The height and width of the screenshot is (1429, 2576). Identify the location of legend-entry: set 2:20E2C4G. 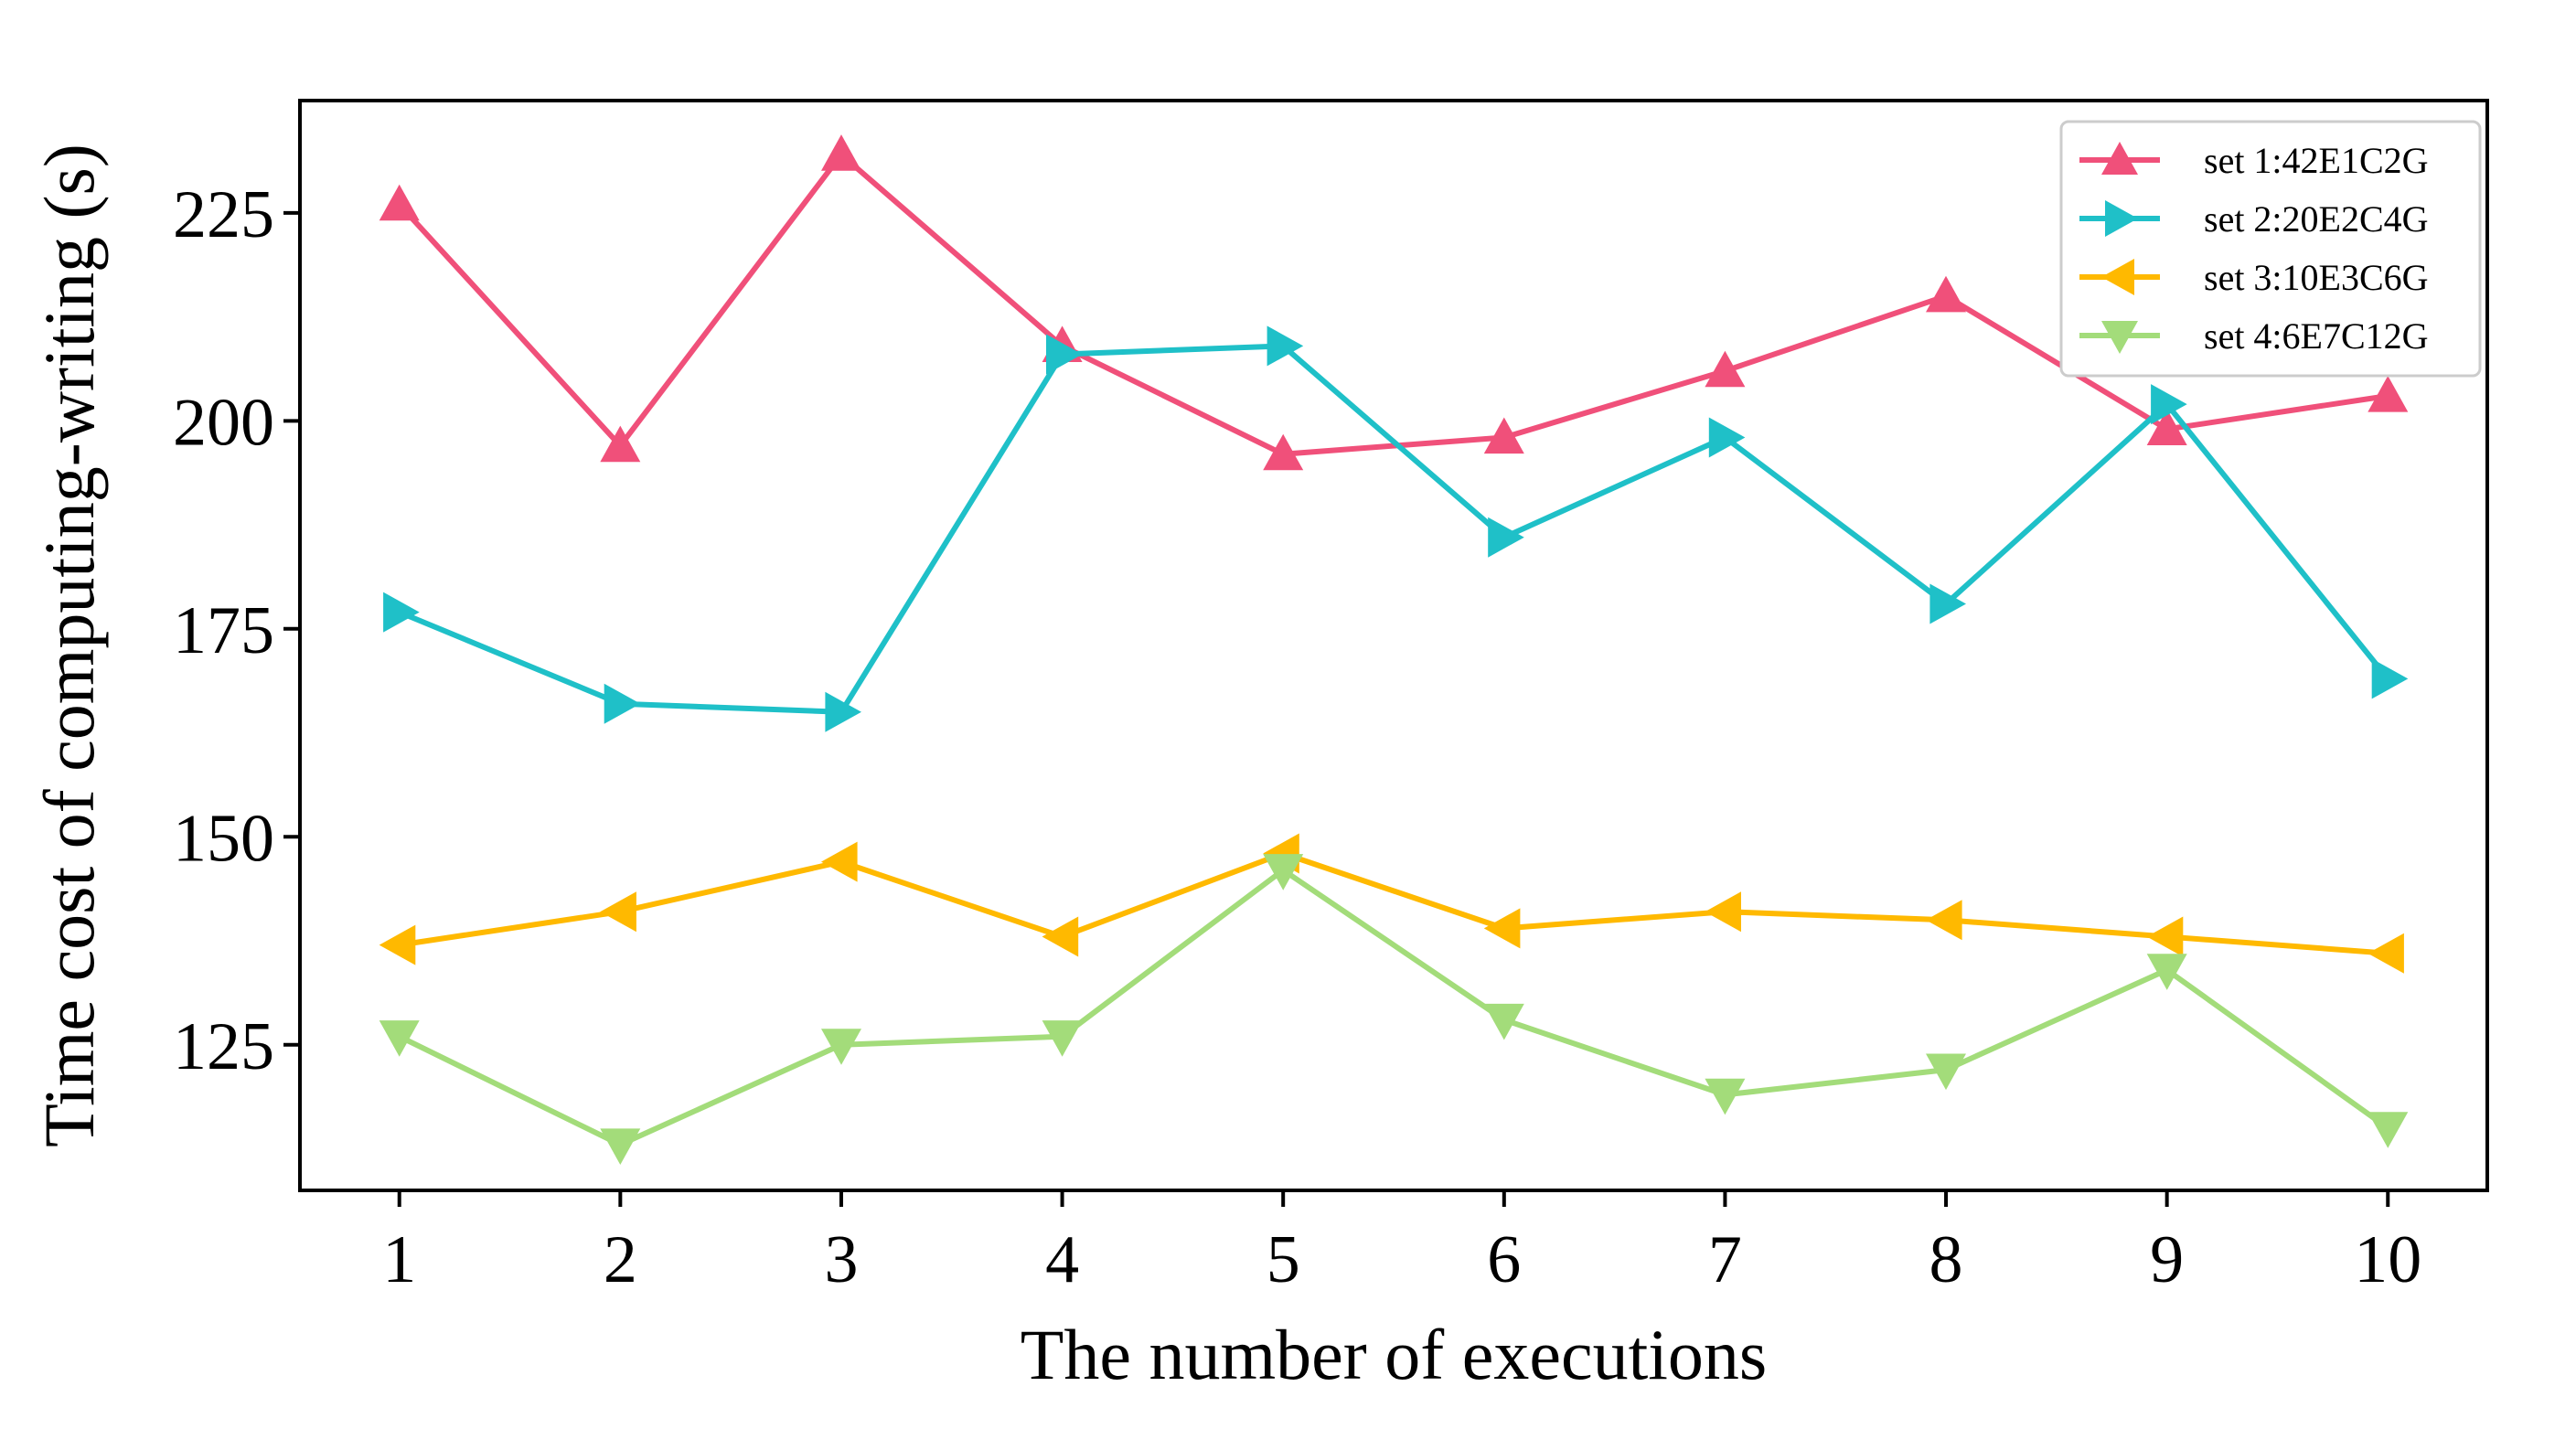
(2254, 219).